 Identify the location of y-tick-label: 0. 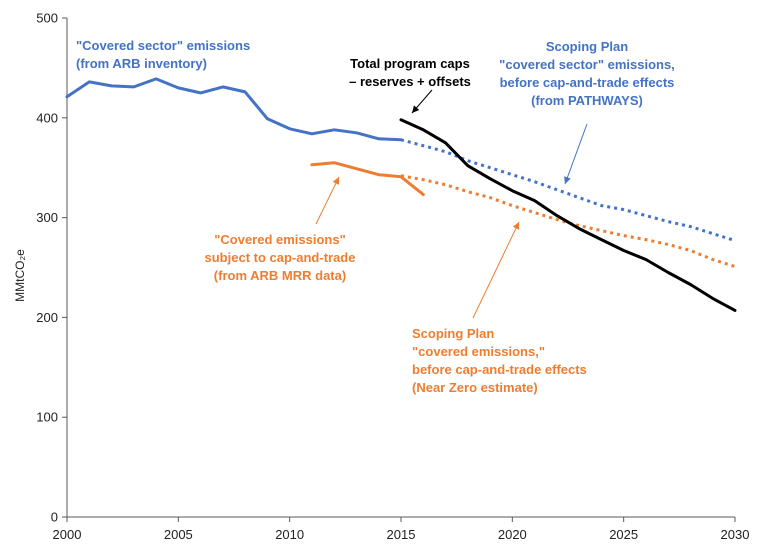
(54, 517).